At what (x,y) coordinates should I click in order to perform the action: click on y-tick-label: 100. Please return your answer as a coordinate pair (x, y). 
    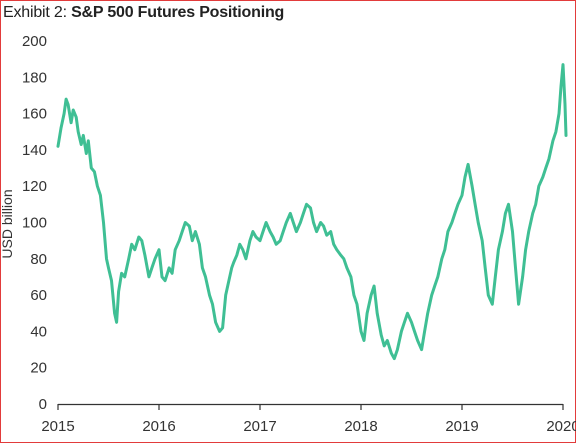
    Looking at the image, I should click on (34, 223).